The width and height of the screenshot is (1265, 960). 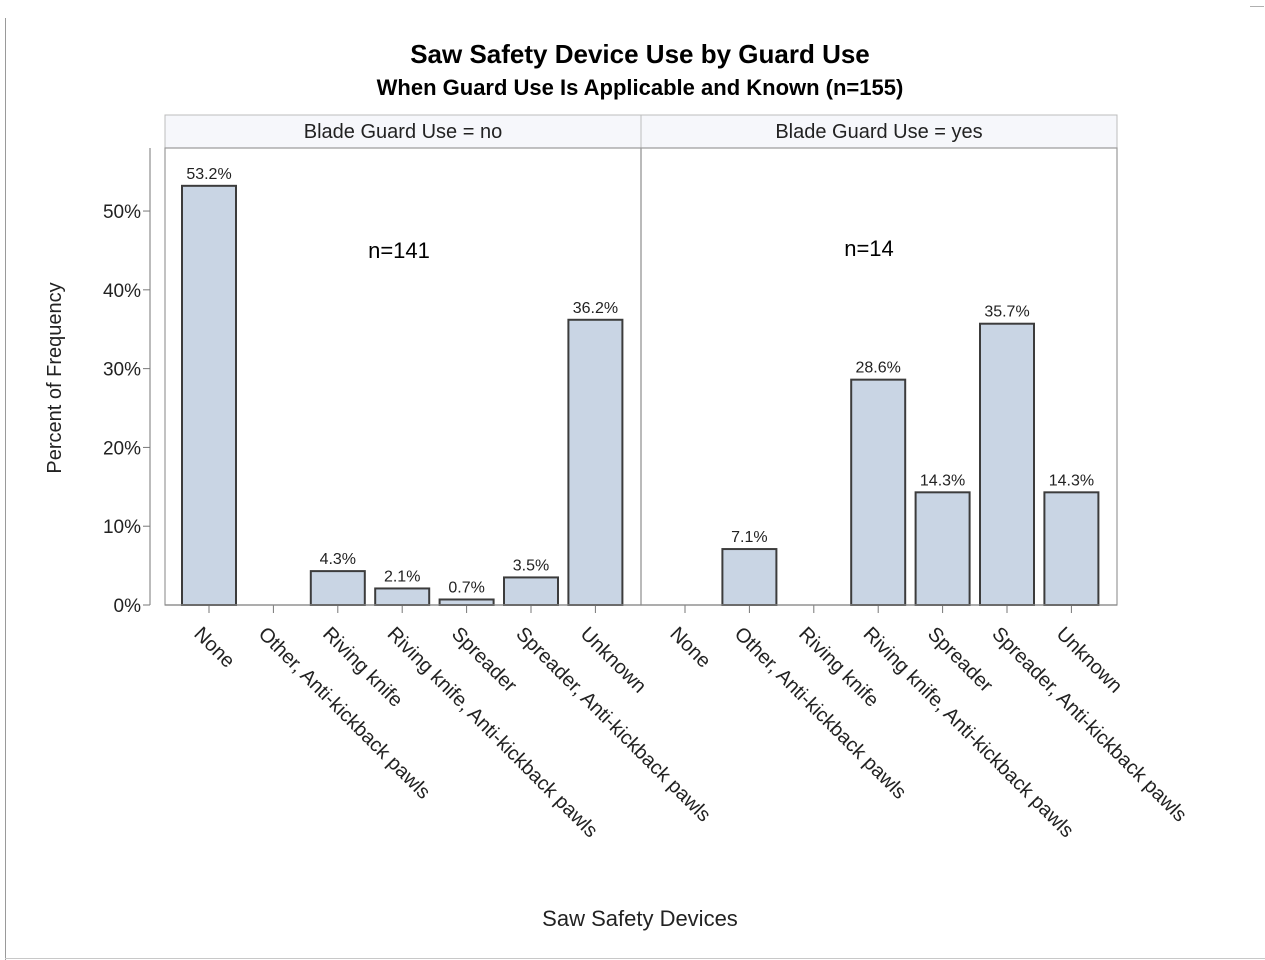 What do you see at coordinates (128, 606) in the screenshot?
I see `y-tick-label: 0%` at bounding box center [128, 606].